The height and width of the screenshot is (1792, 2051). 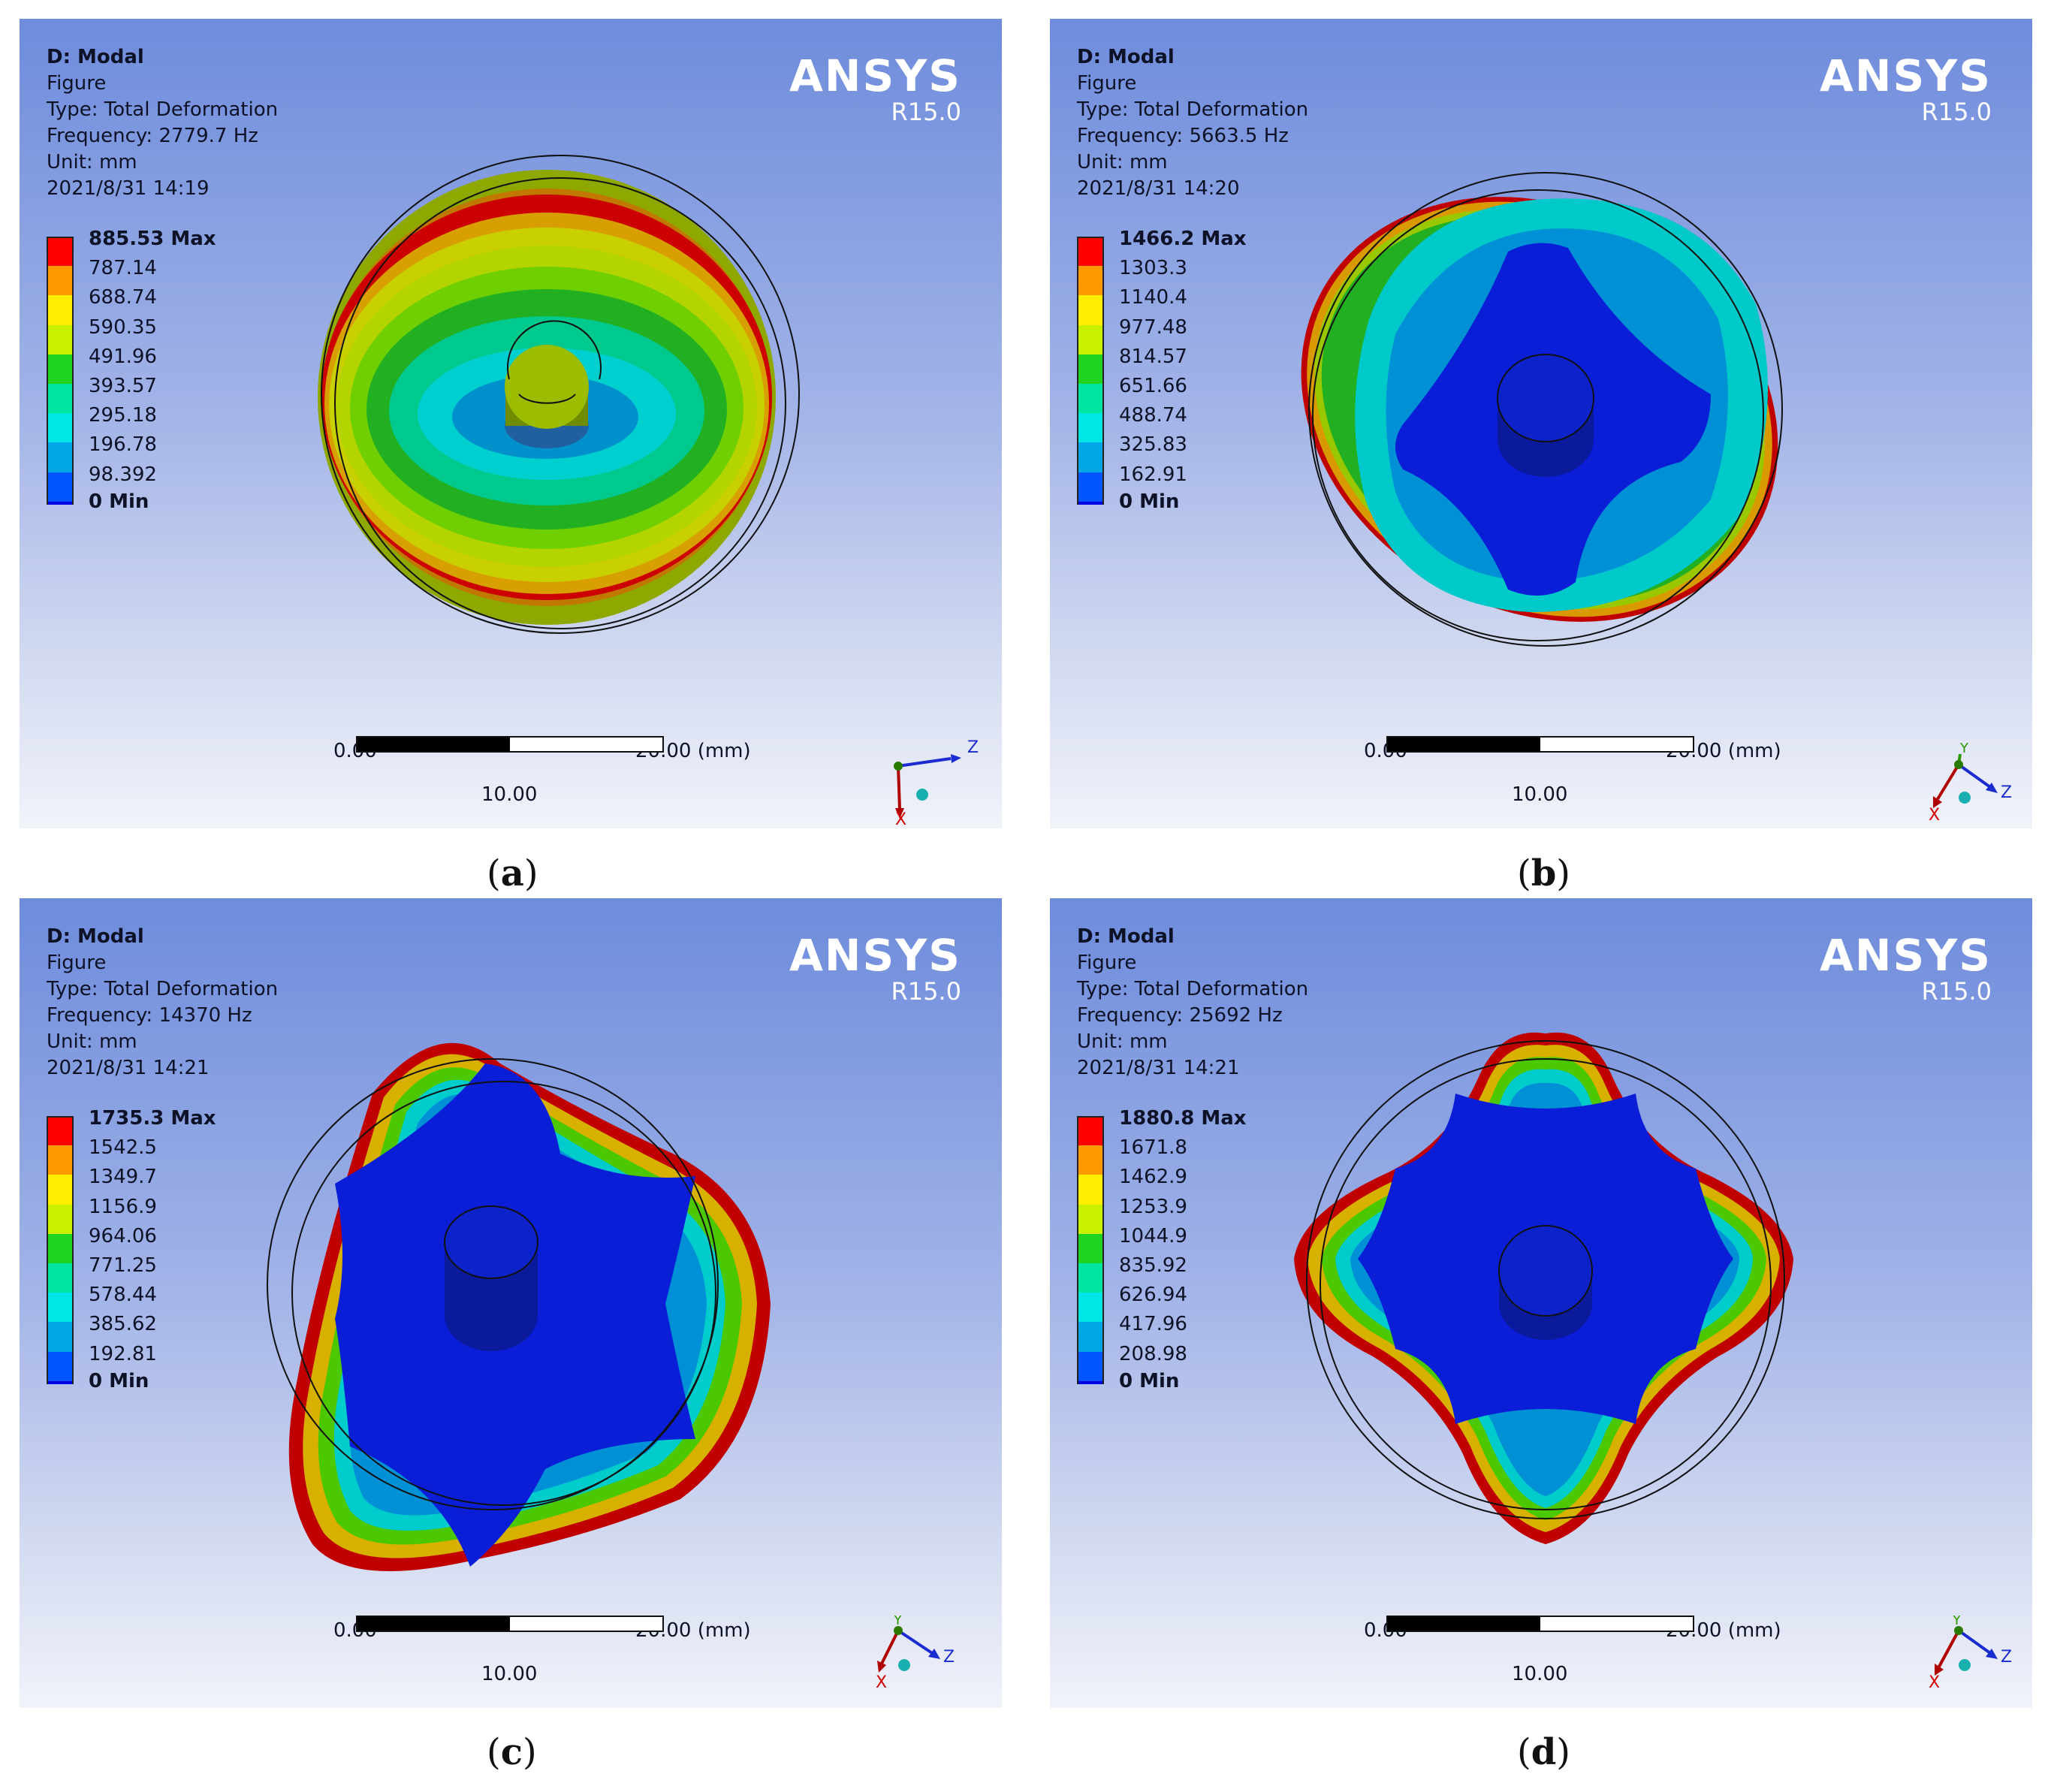 What do you see at coordinates (77, 963) in the screenshot?
I see `header-figure: Figure` at bounding box center [77, 963].